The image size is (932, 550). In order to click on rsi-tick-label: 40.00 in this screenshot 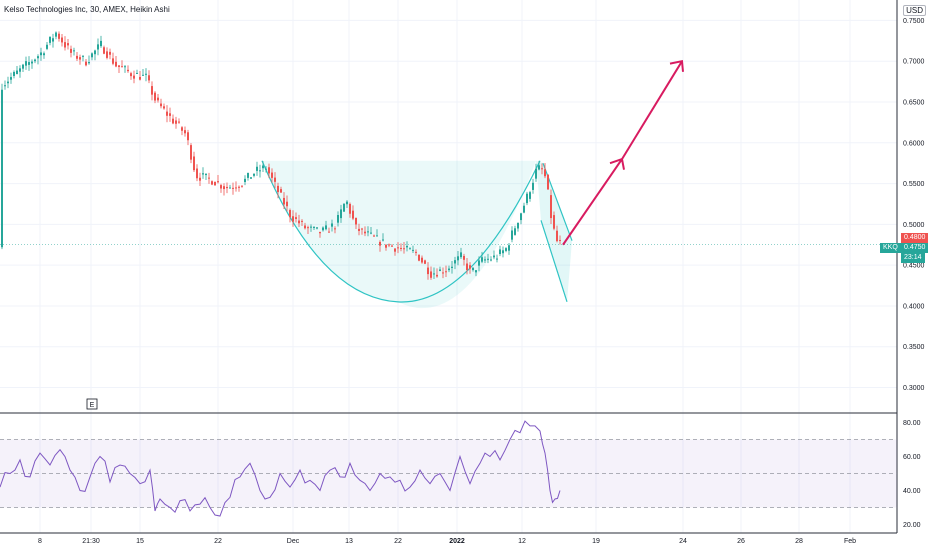, I will do `click(912, 491)`.